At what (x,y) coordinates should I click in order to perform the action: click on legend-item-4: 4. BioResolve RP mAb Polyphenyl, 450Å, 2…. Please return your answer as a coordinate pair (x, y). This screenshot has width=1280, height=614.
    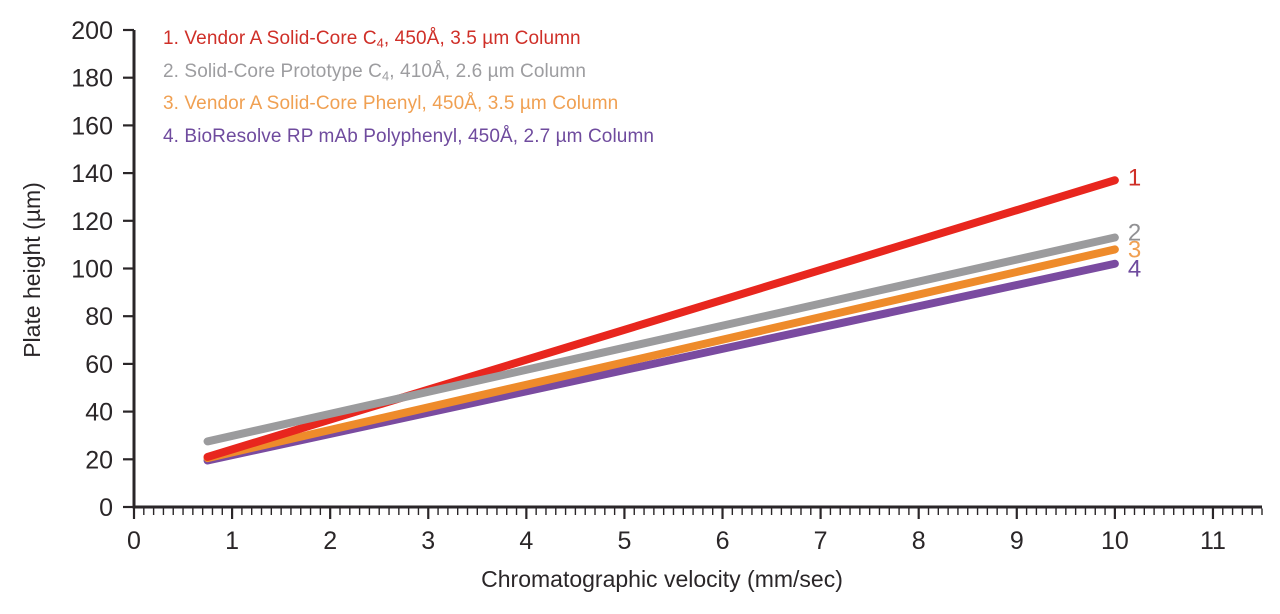
    Looking at the image, I should click on (408, 136).